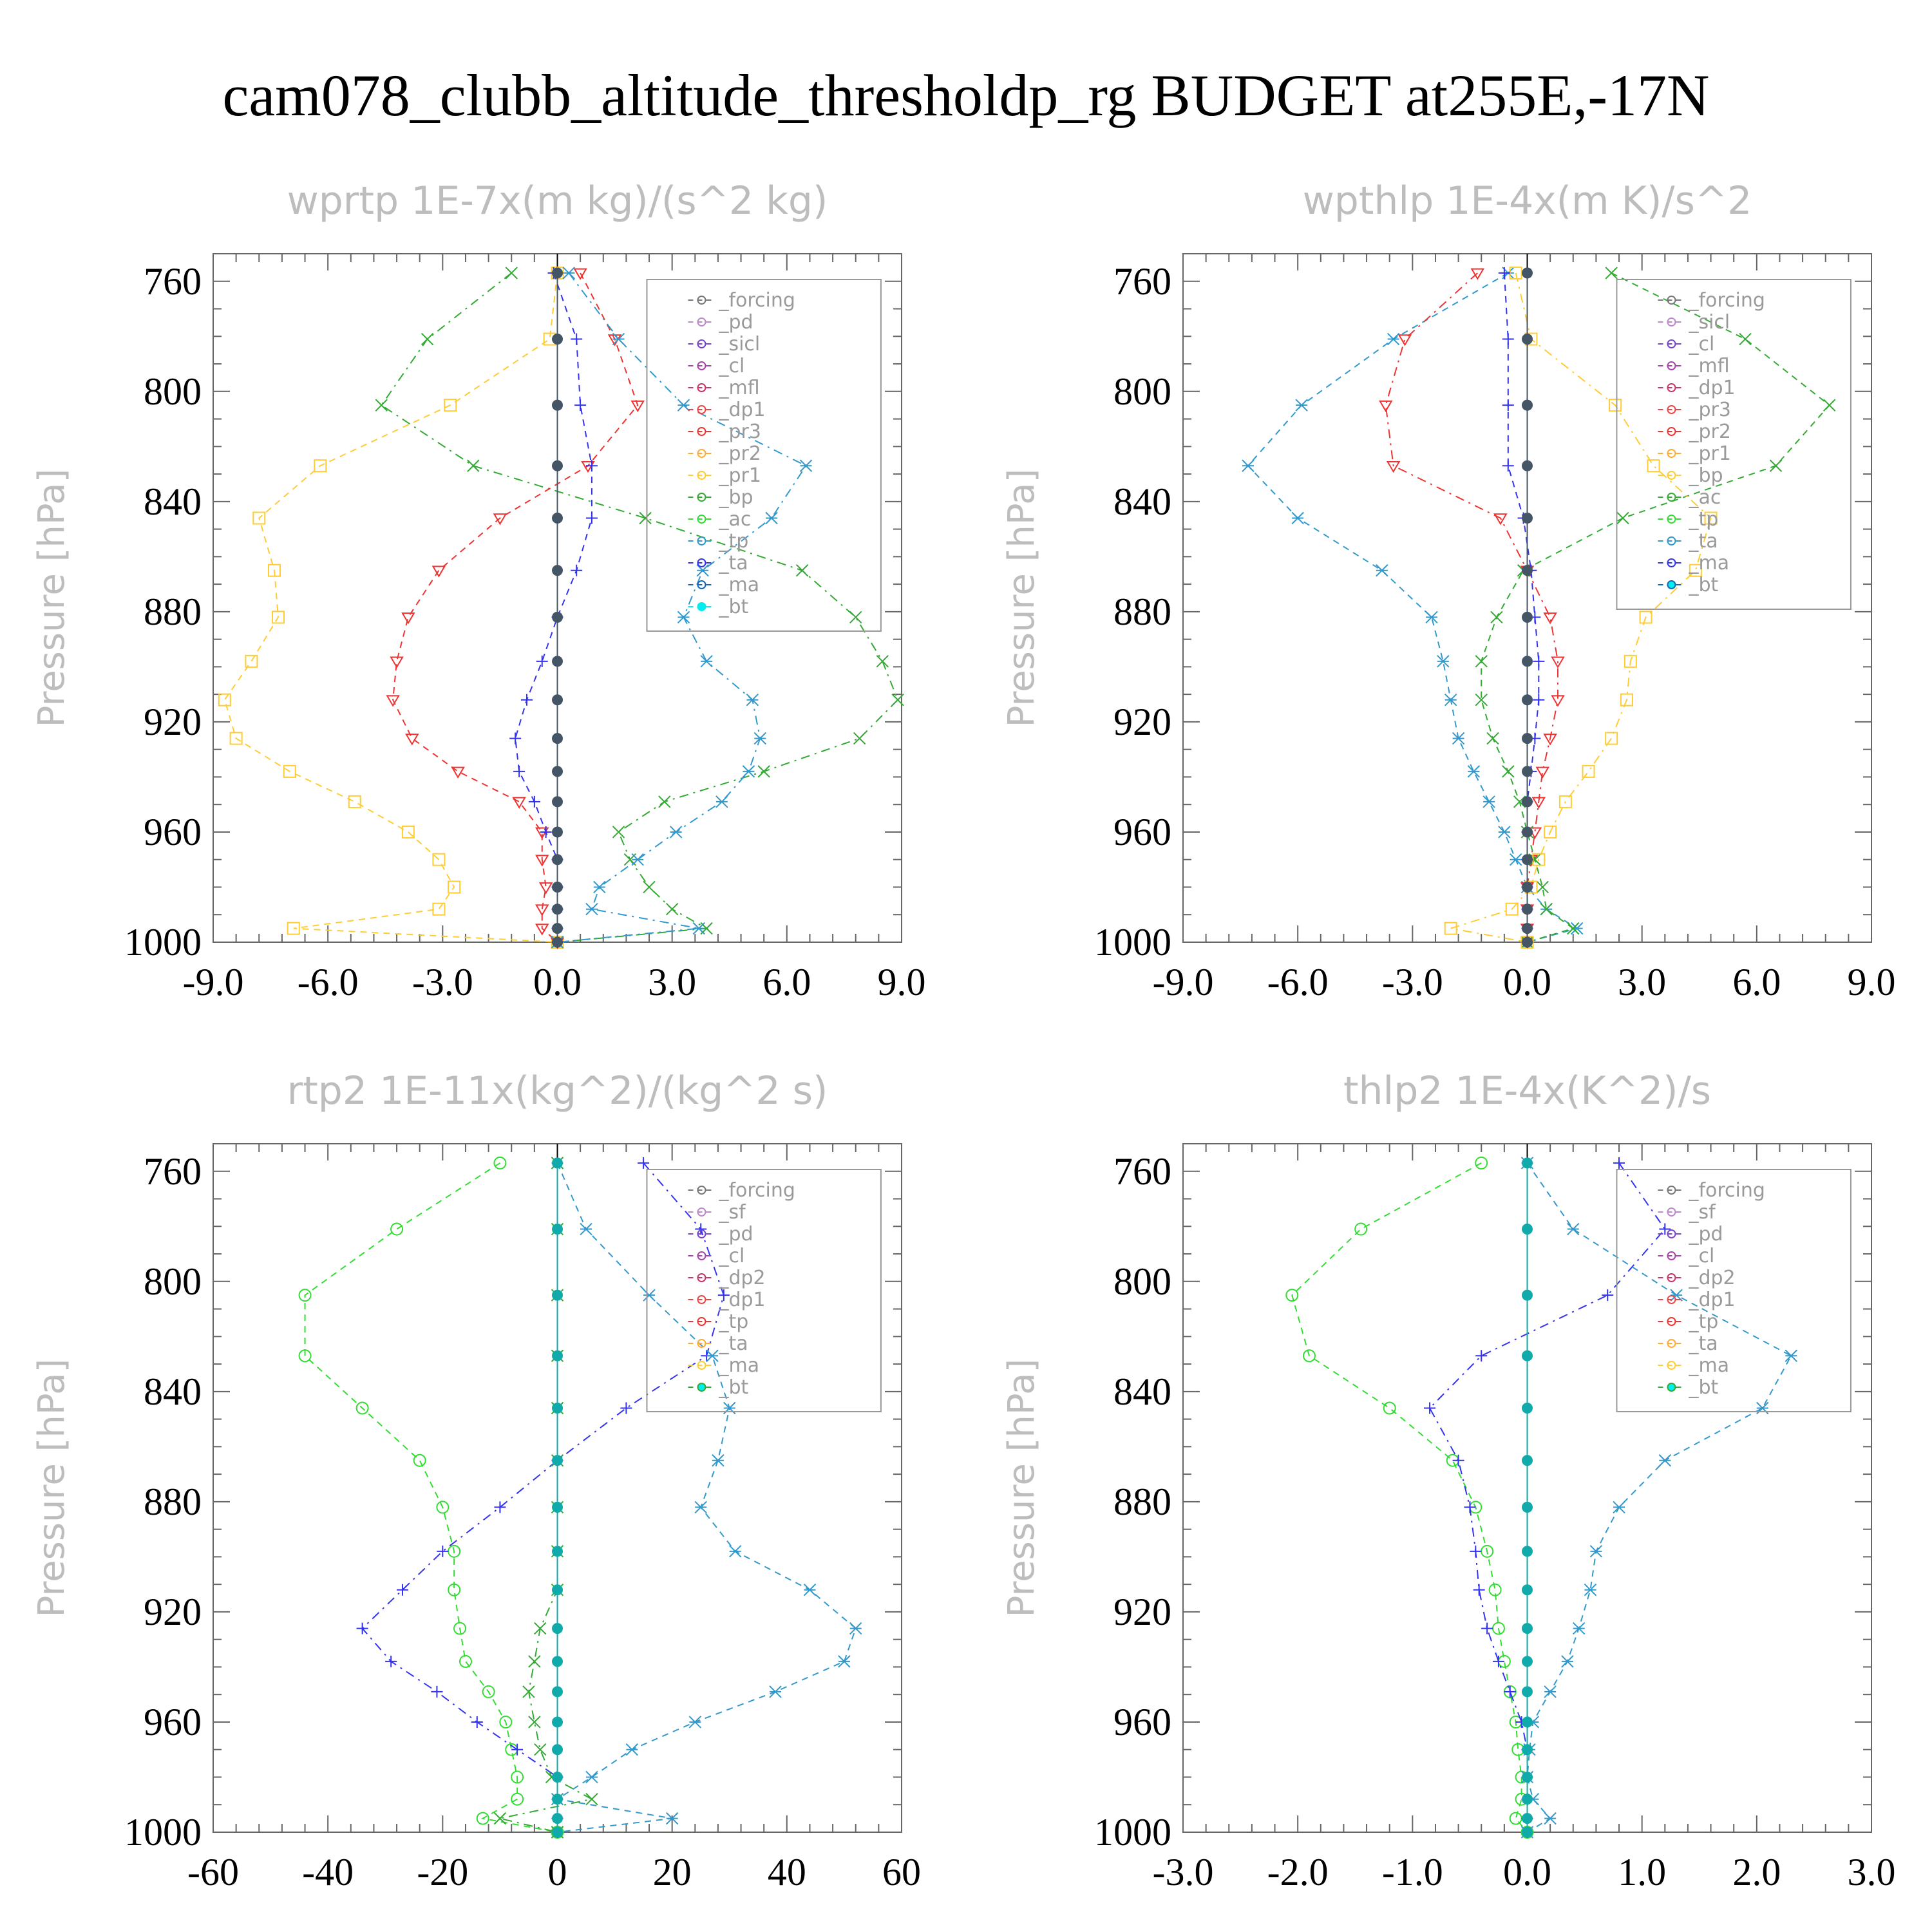  I want to click on legend-entry: _pd, so click(735, 1234).